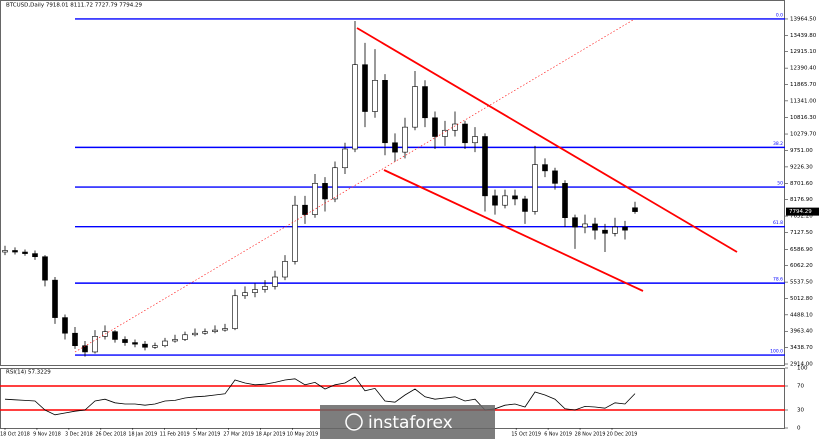  I want to click on y-tick-label: 4488.10, so click(801, 315).